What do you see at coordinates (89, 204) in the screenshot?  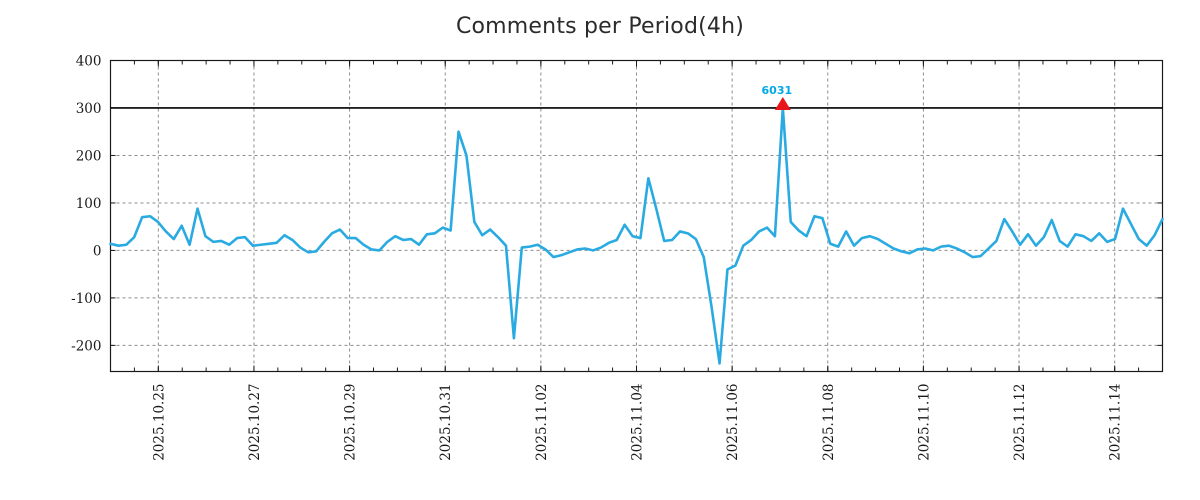 I see `y-axis-tick-label: 100` at bounding box center [89, 204].